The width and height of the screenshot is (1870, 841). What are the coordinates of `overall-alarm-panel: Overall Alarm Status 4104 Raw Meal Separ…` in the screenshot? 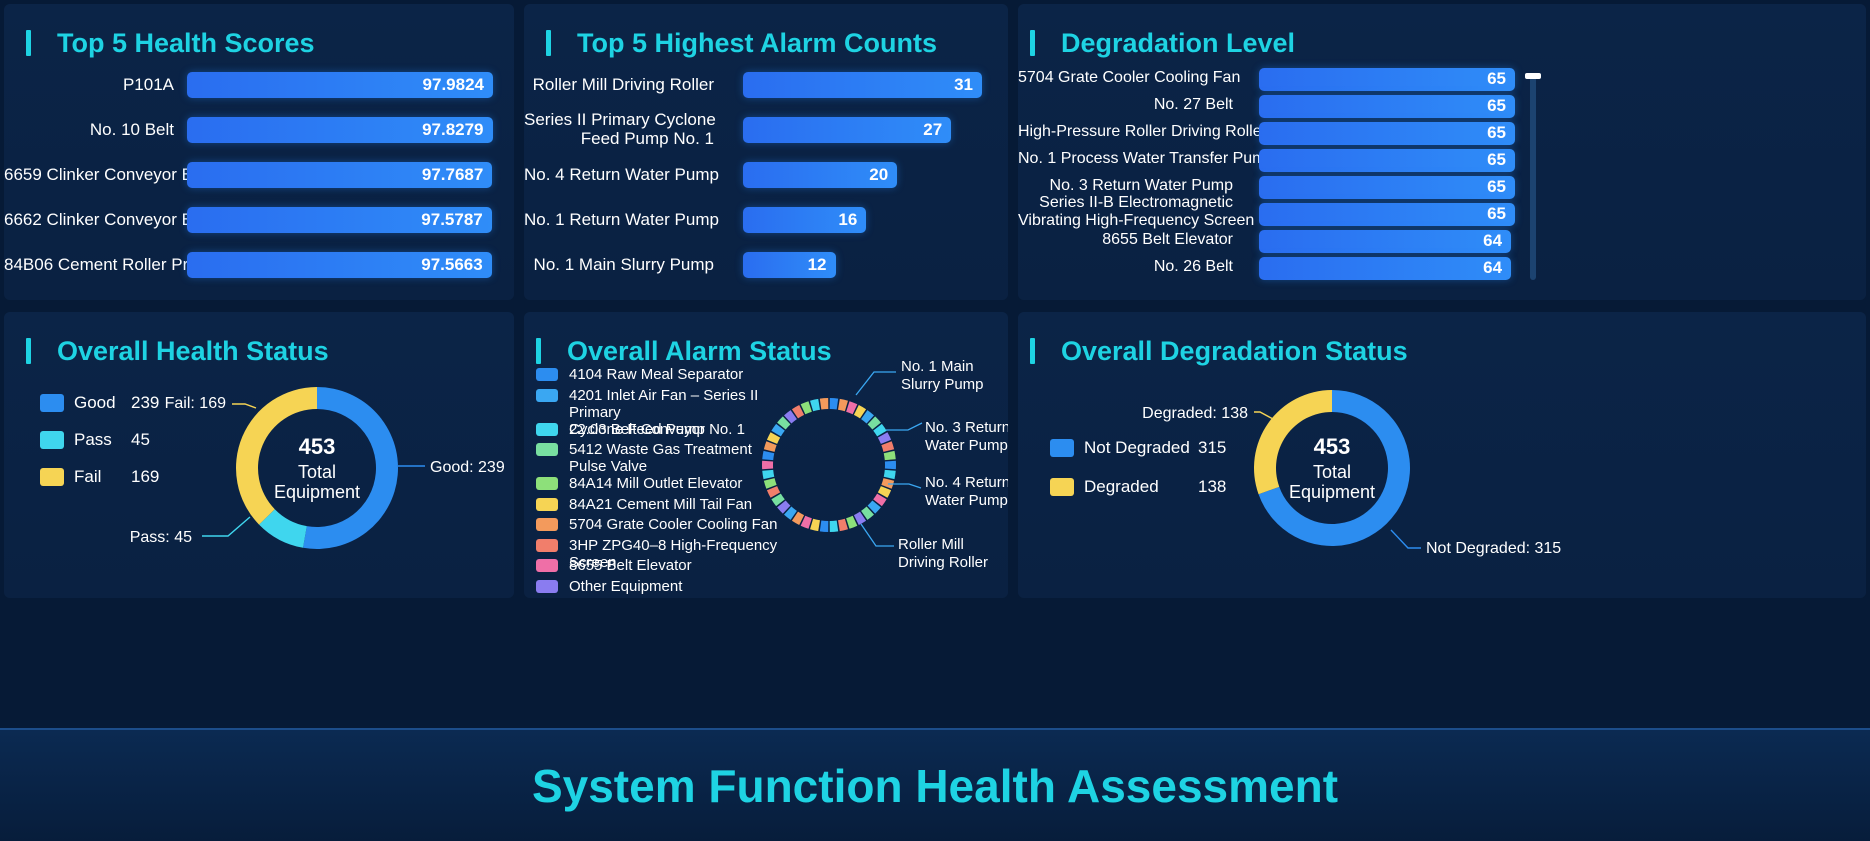 It's located at (766, 455).